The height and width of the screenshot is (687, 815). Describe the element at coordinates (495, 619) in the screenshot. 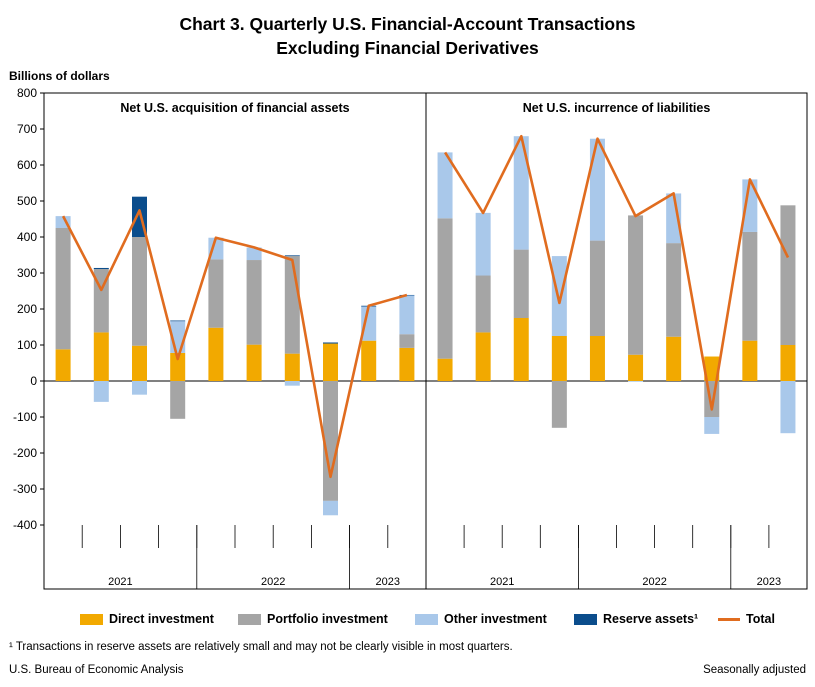

I see `legend-label-other: Other investment` at that location.